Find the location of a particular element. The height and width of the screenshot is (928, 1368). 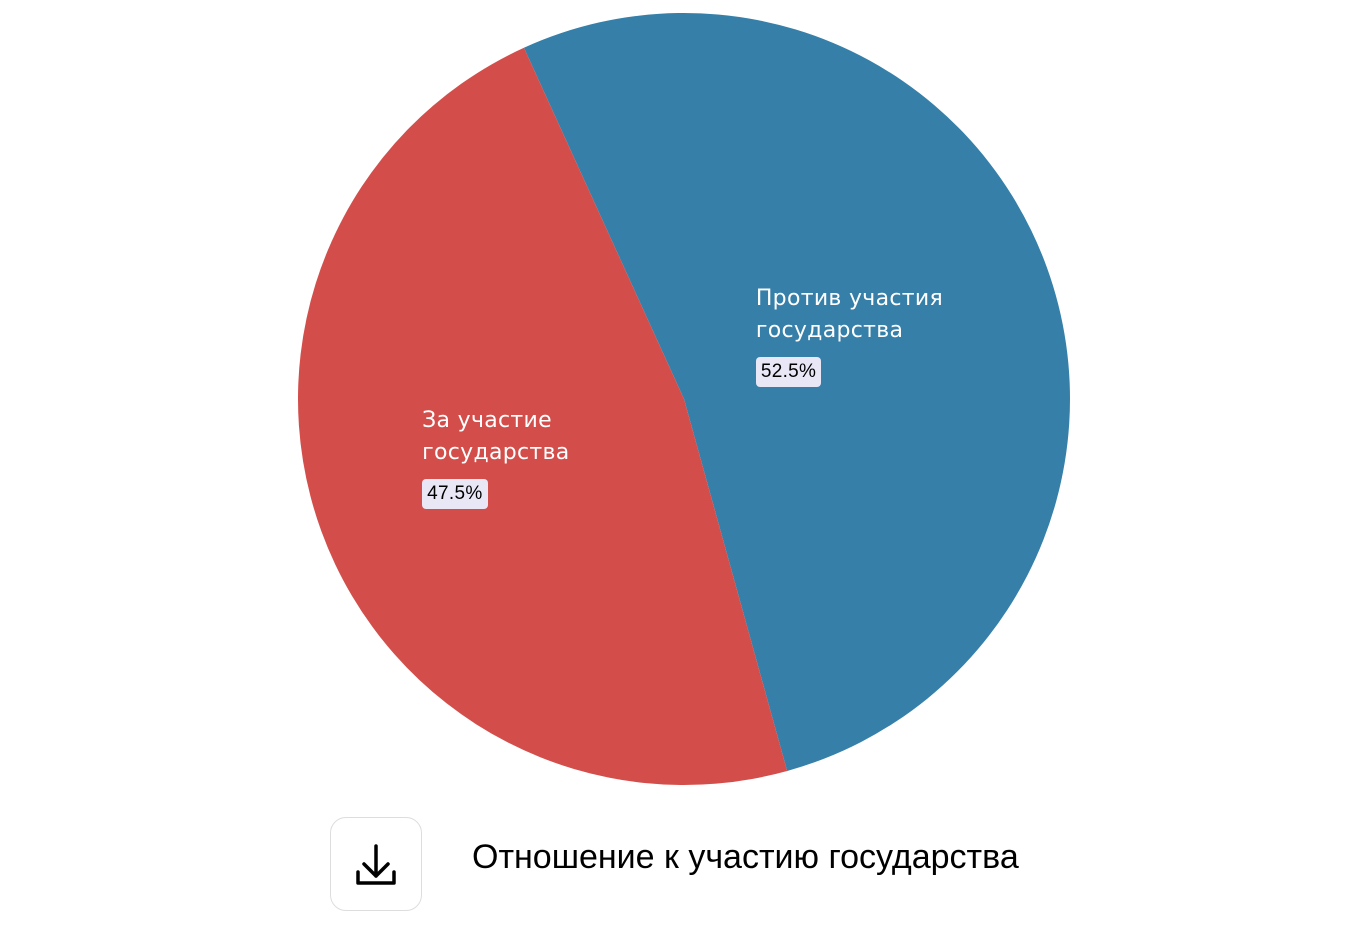

slice-label-group: За участие государства 47.5% is located at coordinates (527, 457).